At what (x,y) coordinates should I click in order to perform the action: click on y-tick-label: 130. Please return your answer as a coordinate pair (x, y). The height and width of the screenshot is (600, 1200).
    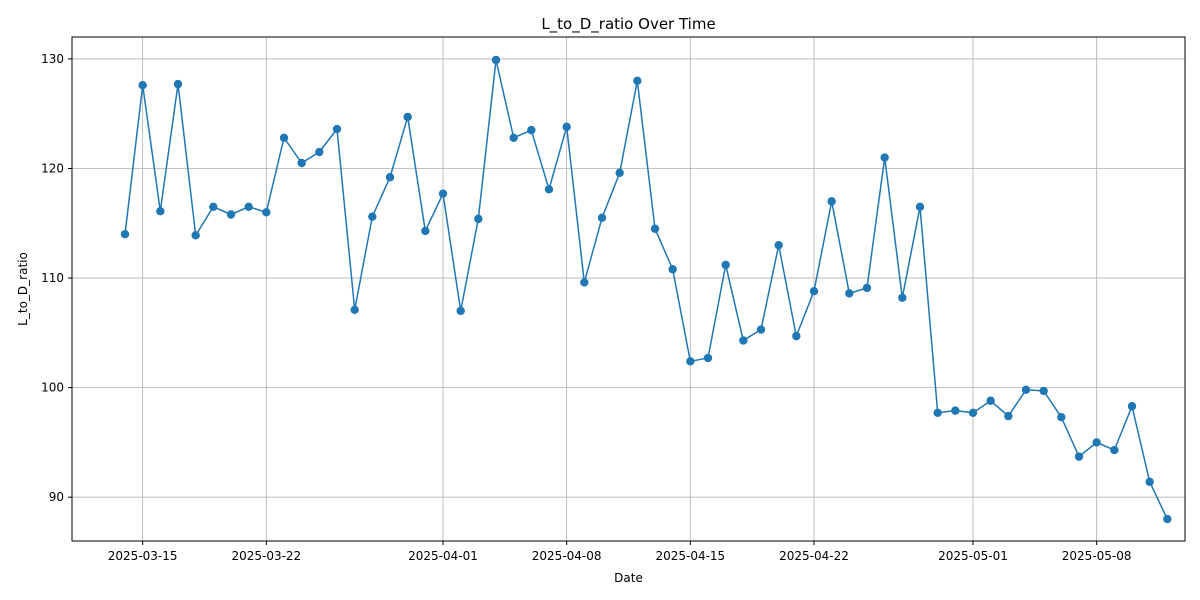
    Looking at the image, I should click on (52, 59).